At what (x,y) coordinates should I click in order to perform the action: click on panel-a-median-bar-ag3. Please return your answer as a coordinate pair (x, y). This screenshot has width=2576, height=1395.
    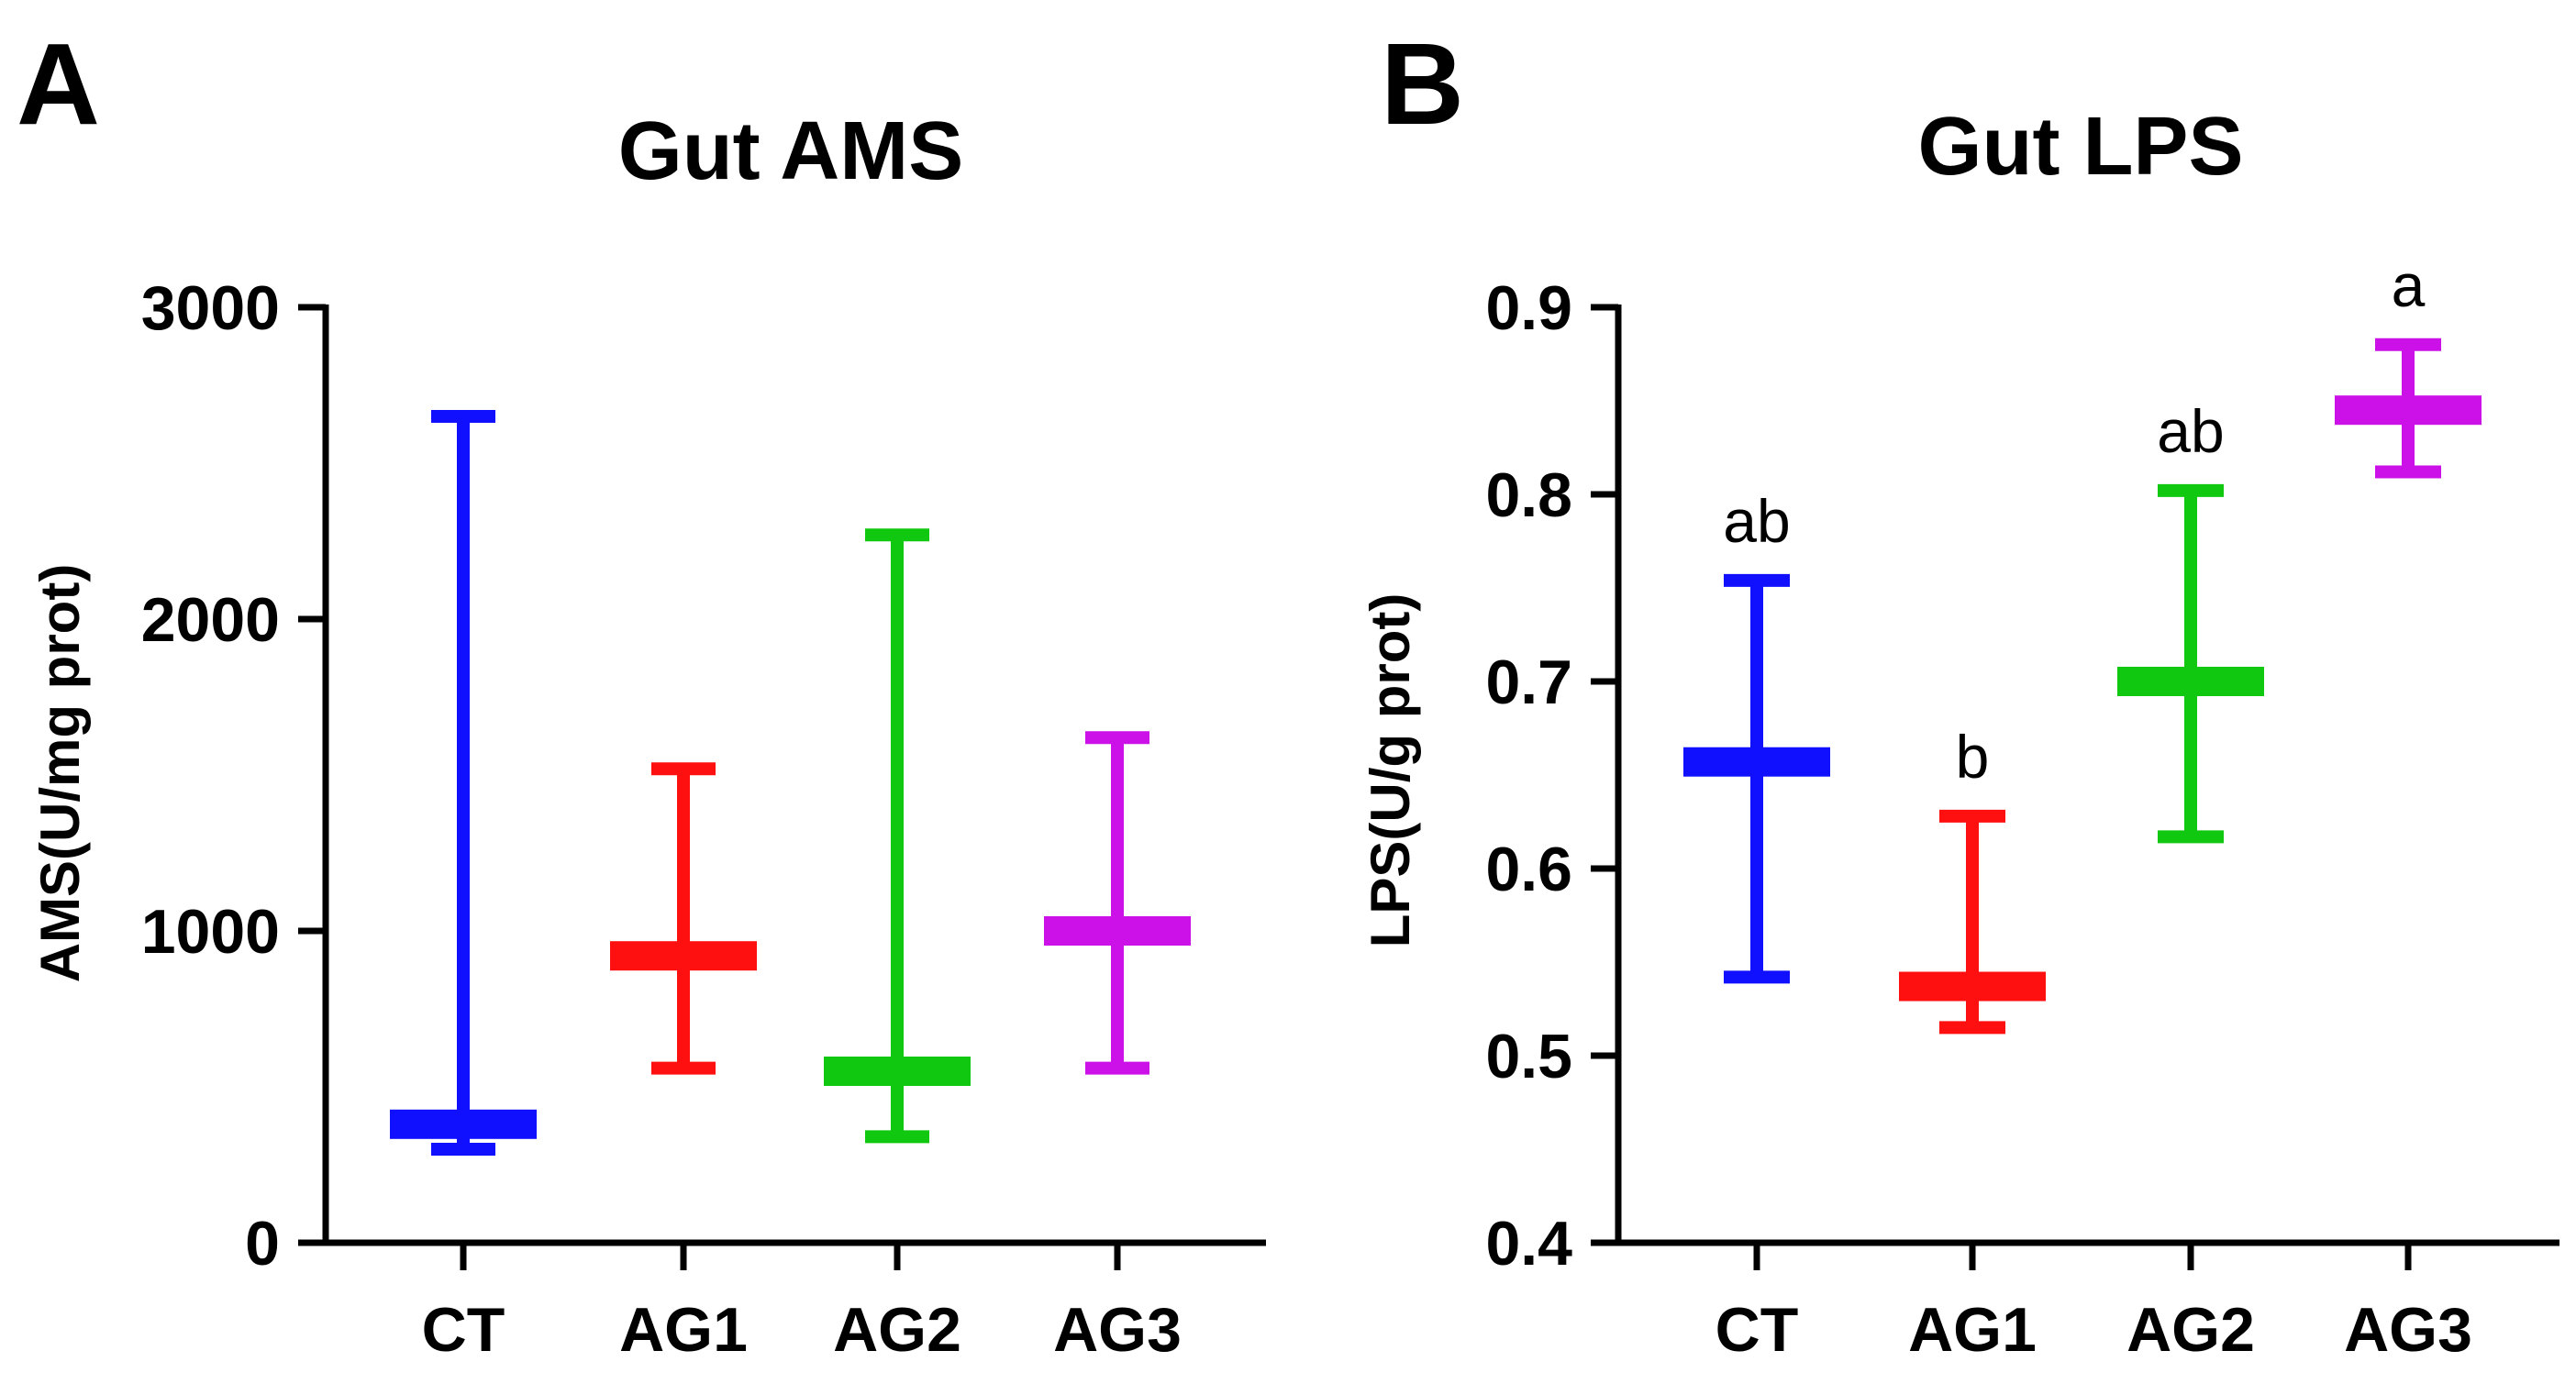
    Looking at the image, I should click on (1117, 931).